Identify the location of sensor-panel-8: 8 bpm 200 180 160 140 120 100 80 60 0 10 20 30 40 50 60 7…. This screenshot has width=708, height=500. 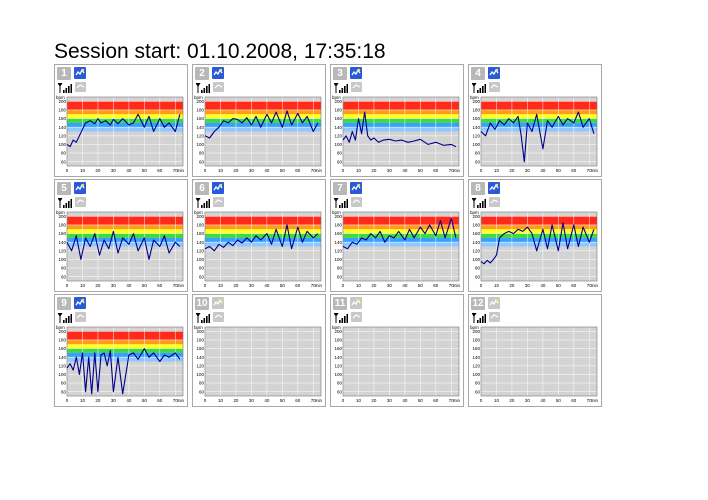
(535, 235).